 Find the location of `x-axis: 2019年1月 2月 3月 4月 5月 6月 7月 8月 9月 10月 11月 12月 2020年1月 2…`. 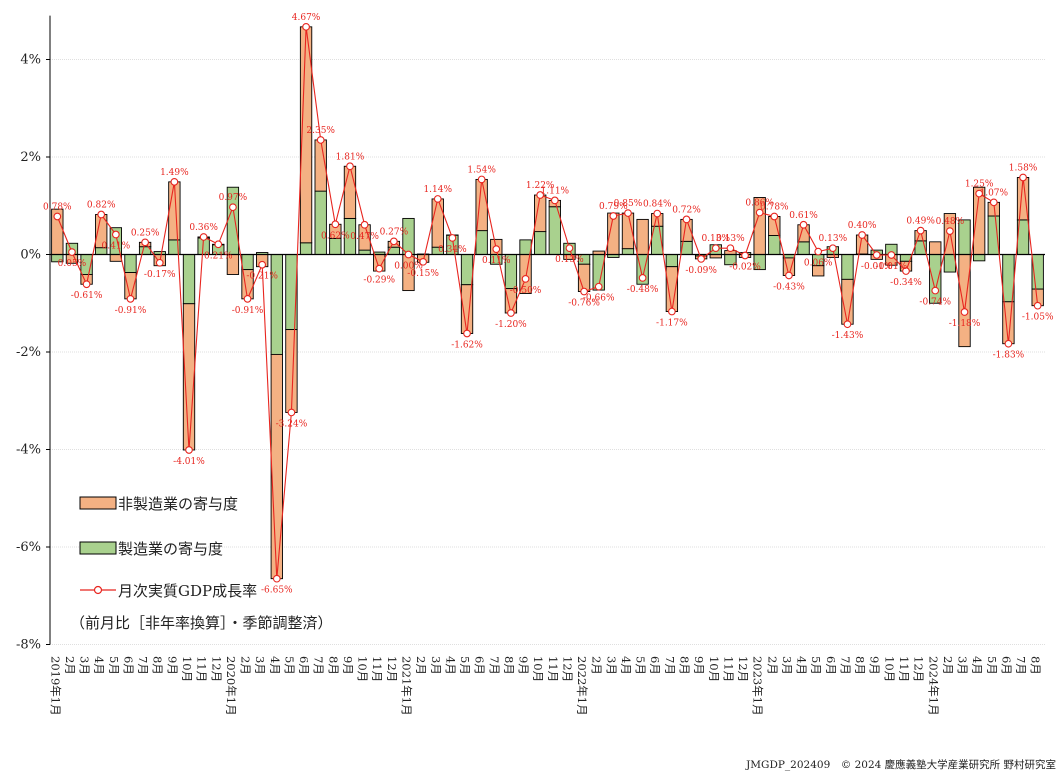

x-axis: 2019年1月 2月 3月 4月 5月 6月 7月 8月 9月 10月 11月 12月 2020年1月 2… is located at coordinates (545, 686).